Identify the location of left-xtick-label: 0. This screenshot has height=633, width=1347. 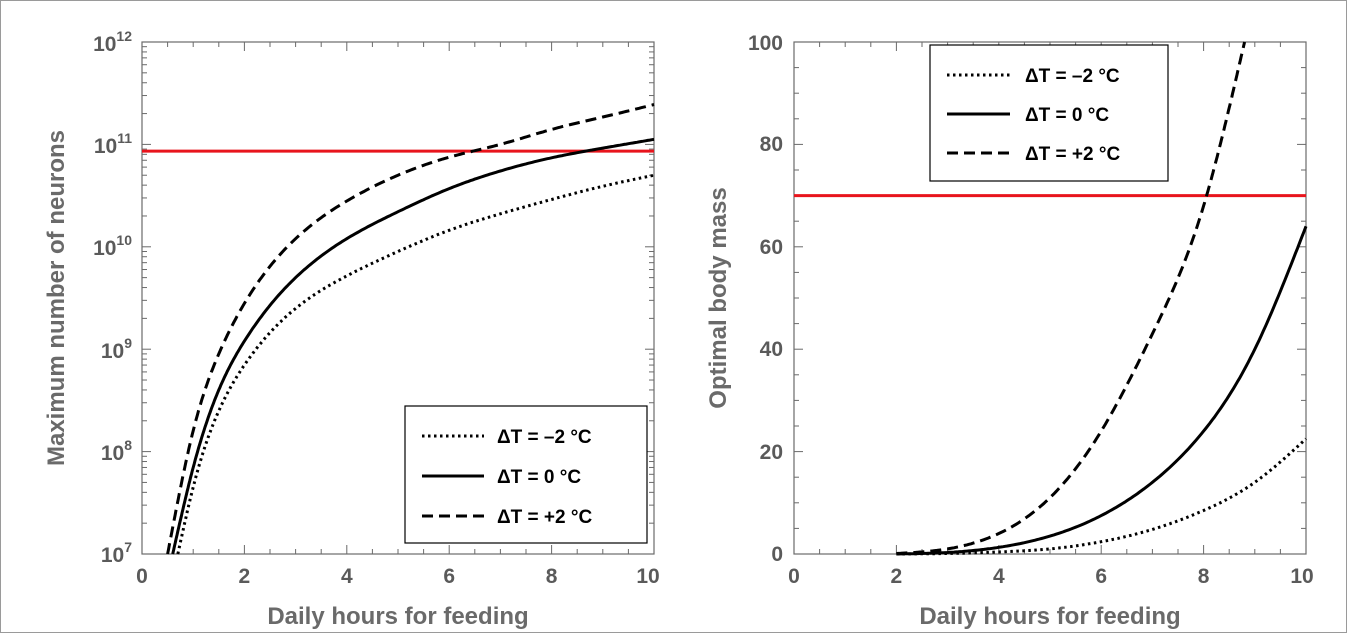
(142, 576).